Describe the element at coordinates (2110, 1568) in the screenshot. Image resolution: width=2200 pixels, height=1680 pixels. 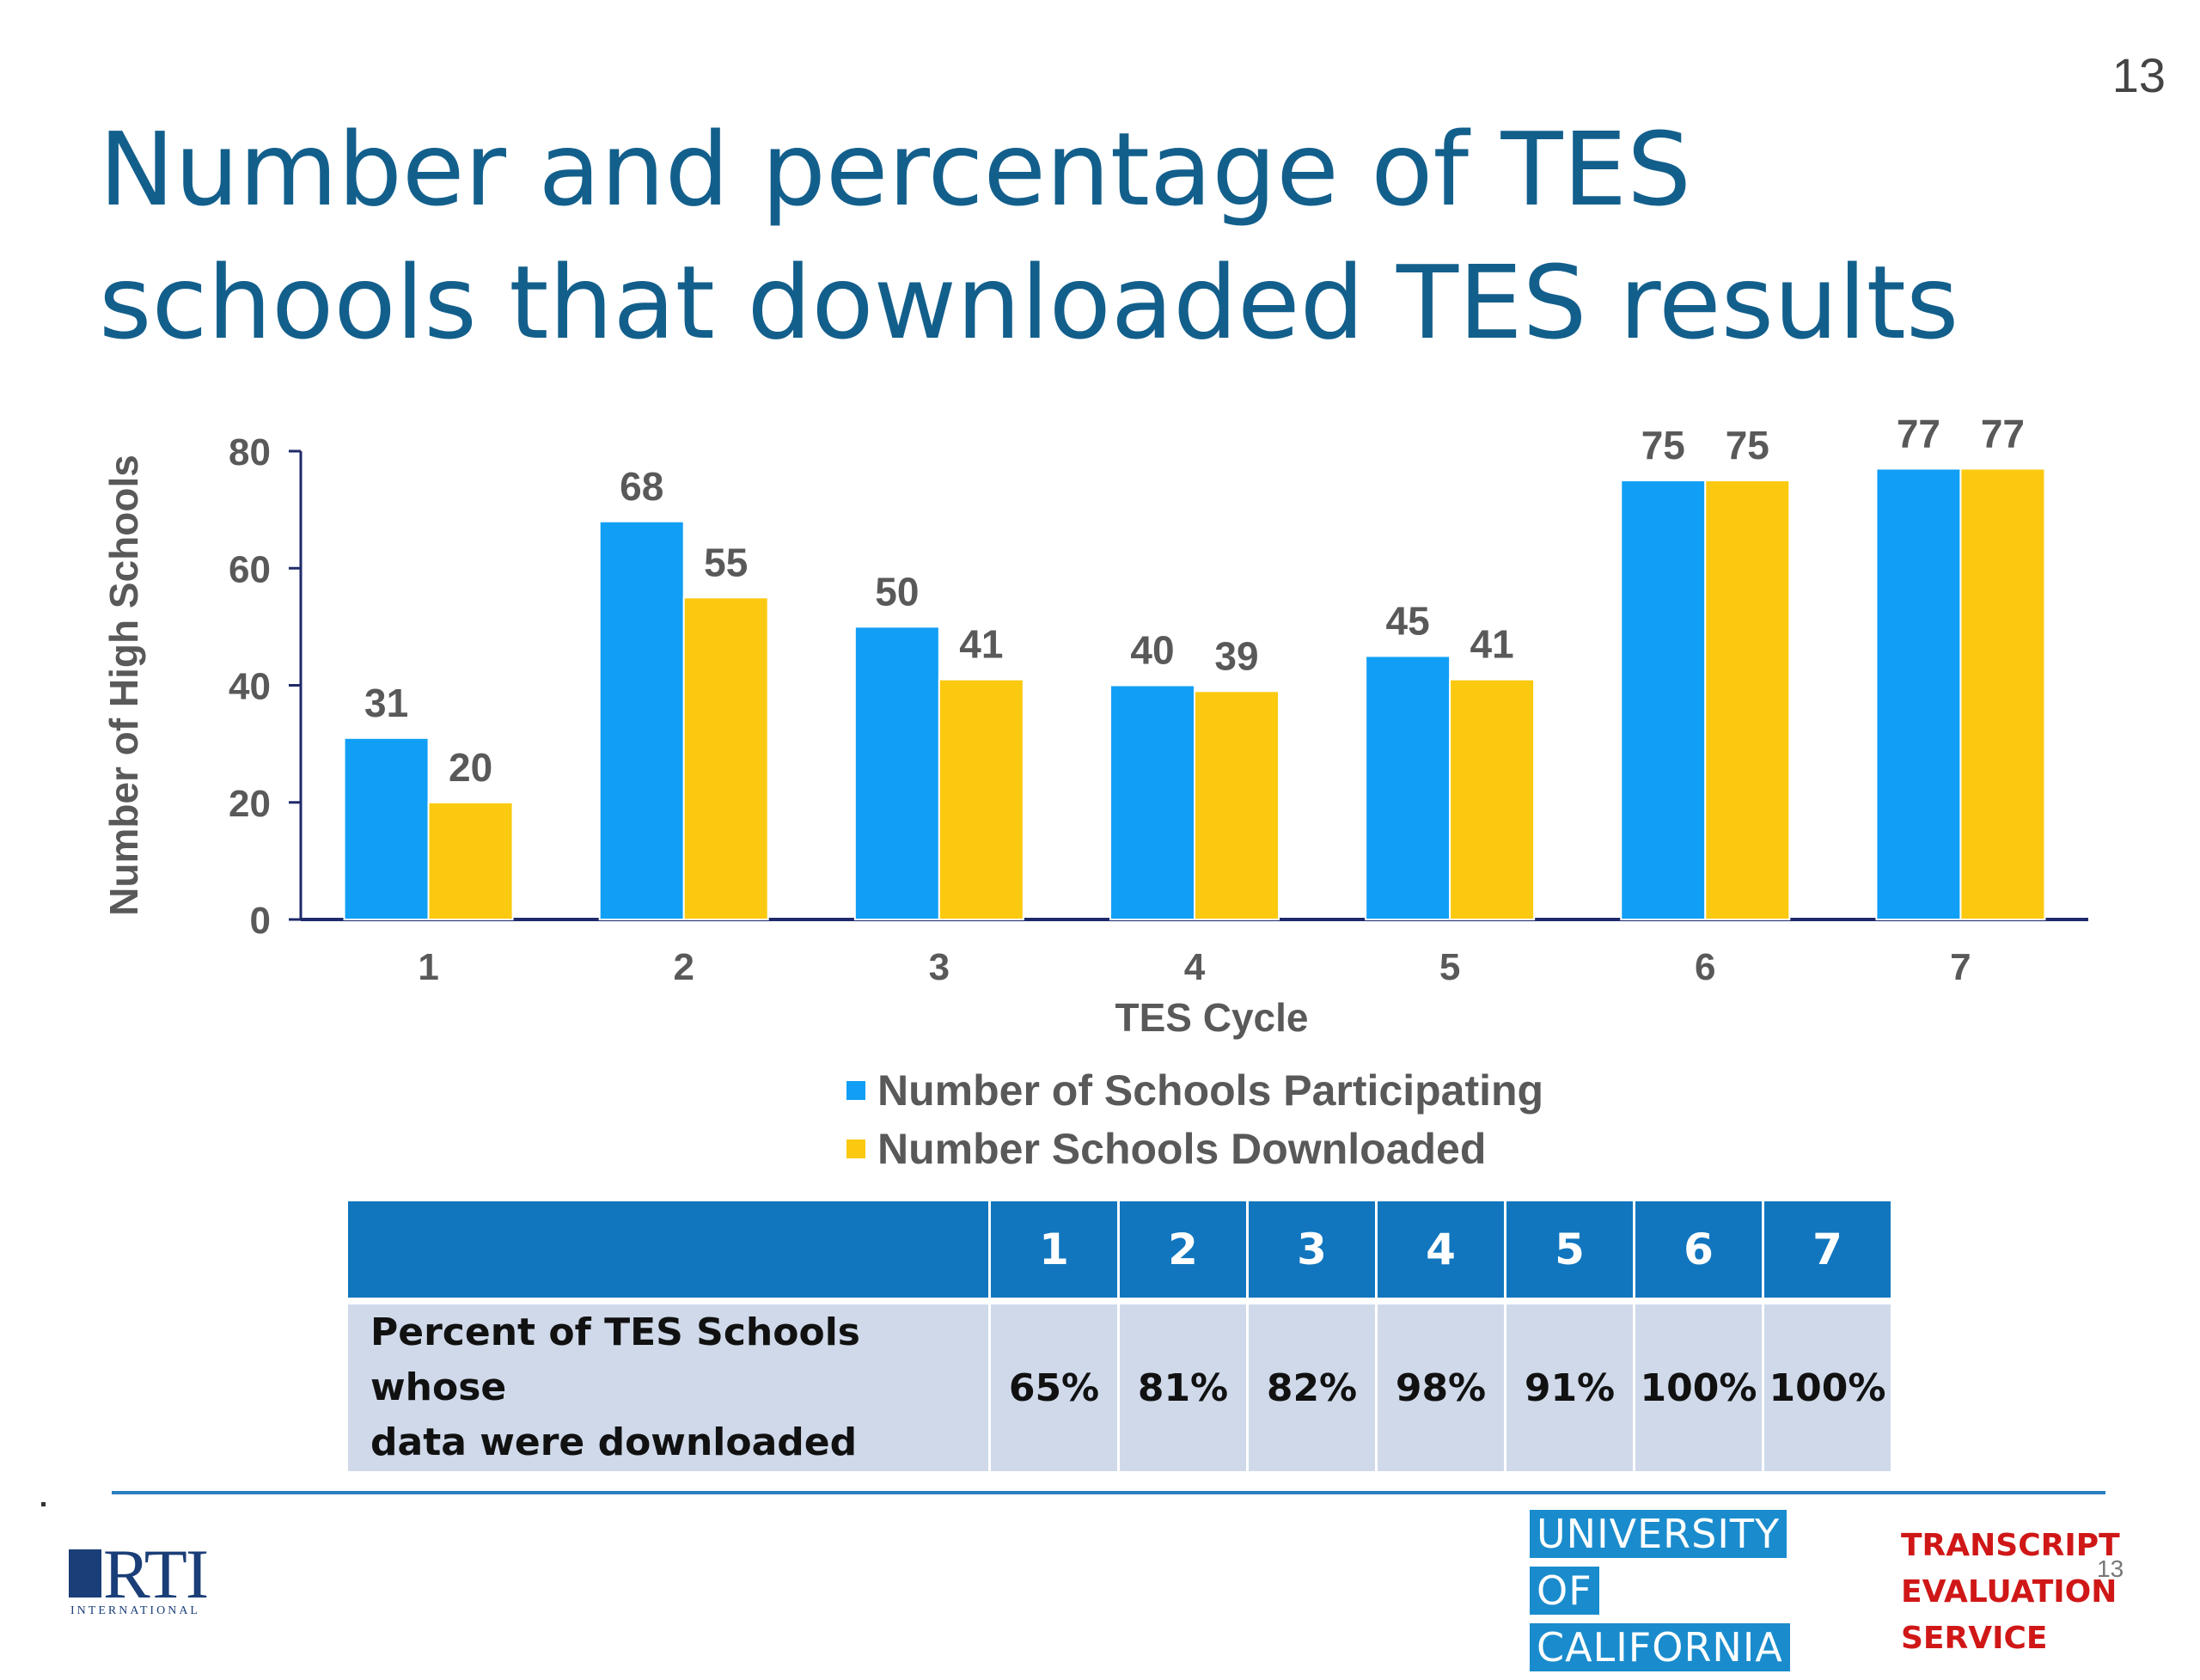
I see `footer-page-number: 13` at that location.